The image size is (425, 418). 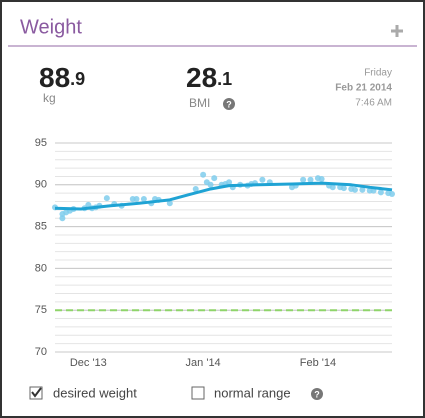 I want to click on y-tick-label: 80, so click(x=41, y=268).